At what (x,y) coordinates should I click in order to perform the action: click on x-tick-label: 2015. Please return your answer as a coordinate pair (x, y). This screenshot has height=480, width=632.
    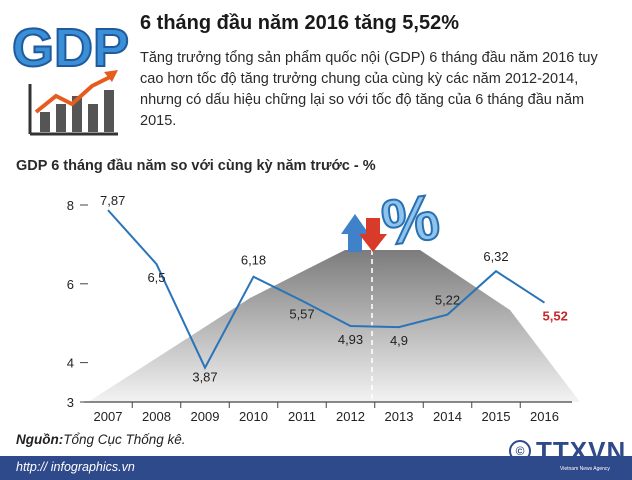
    Looking at the image, I should click on (496, 416).